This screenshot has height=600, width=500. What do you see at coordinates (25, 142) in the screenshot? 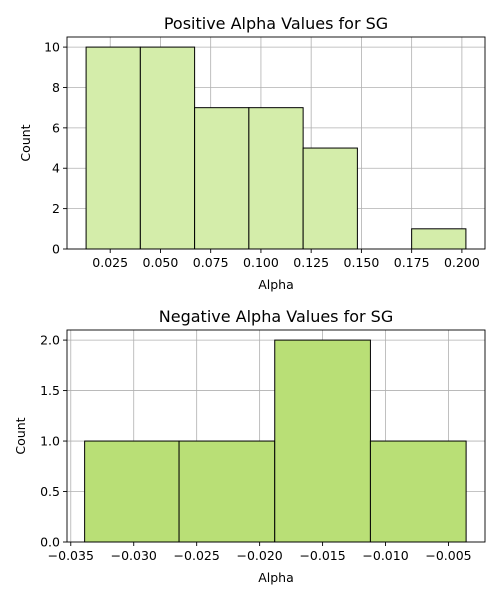
I see `positive-alpha-ylabel: Count` at bounding box center [25, 142].